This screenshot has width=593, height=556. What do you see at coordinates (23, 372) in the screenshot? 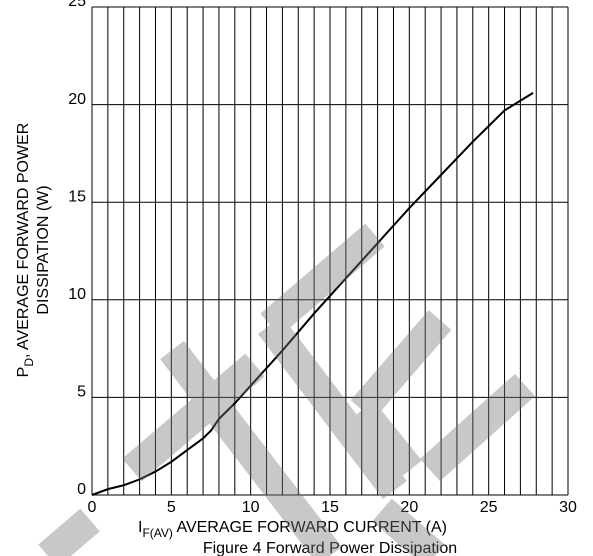
I see `y-label-main: P` at bounding box center [23, 372].